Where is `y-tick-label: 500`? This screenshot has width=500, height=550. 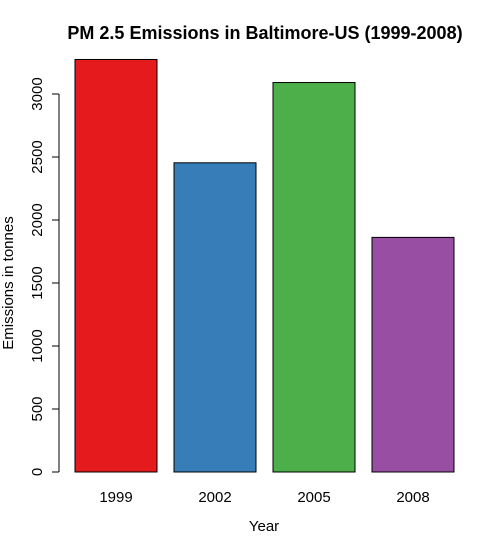 y-tick-label: 500 is located at coordinates (37, 408).